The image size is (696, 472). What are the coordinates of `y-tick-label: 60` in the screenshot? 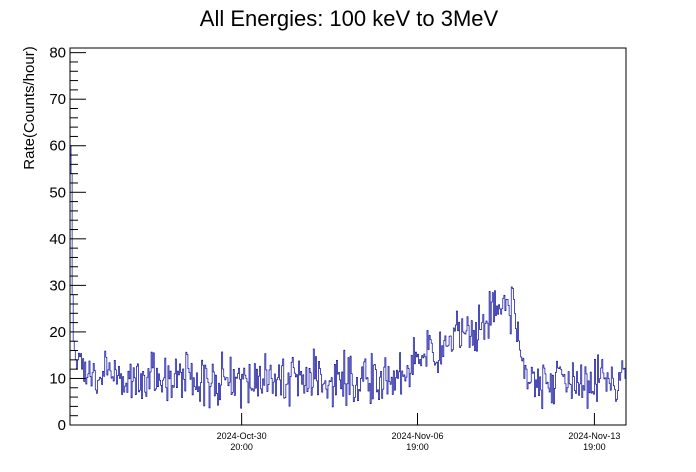 It's located at (57, 146).